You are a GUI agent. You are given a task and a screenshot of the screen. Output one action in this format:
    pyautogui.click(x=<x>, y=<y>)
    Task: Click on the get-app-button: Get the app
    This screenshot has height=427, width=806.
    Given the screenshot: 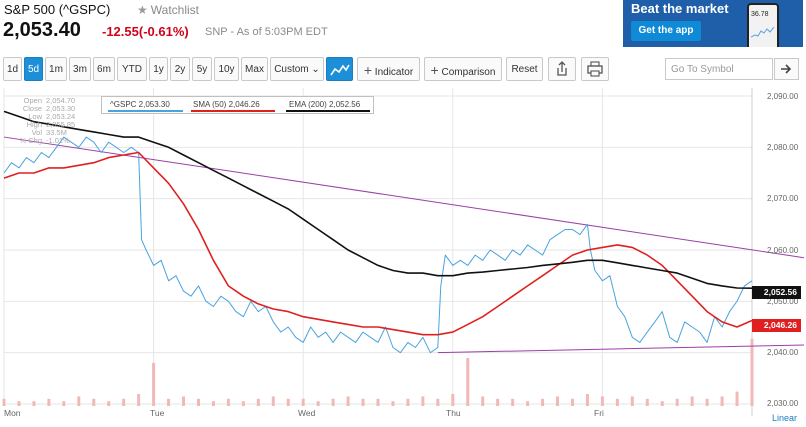 What is the action you would take?
    pyautogui.click(x=666, y=31)
    